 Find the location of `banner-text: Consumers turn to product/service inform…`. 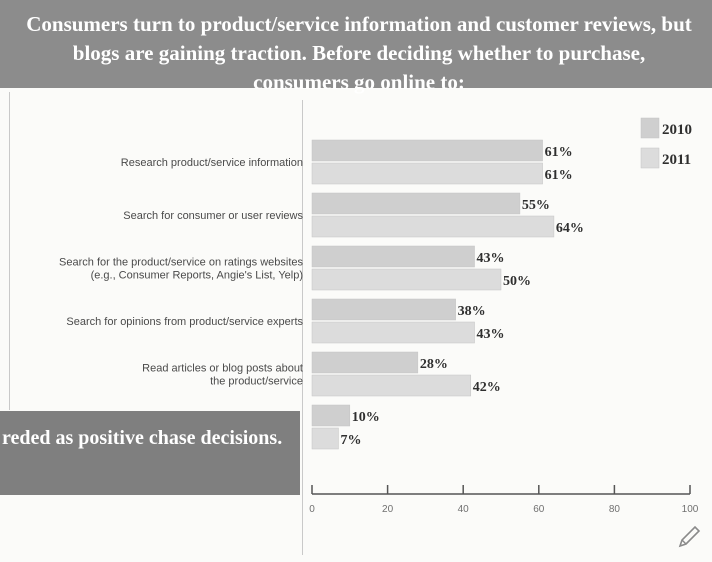

banner-text: Consumers turn to product/service inform… is located at coordinates (359, 53).